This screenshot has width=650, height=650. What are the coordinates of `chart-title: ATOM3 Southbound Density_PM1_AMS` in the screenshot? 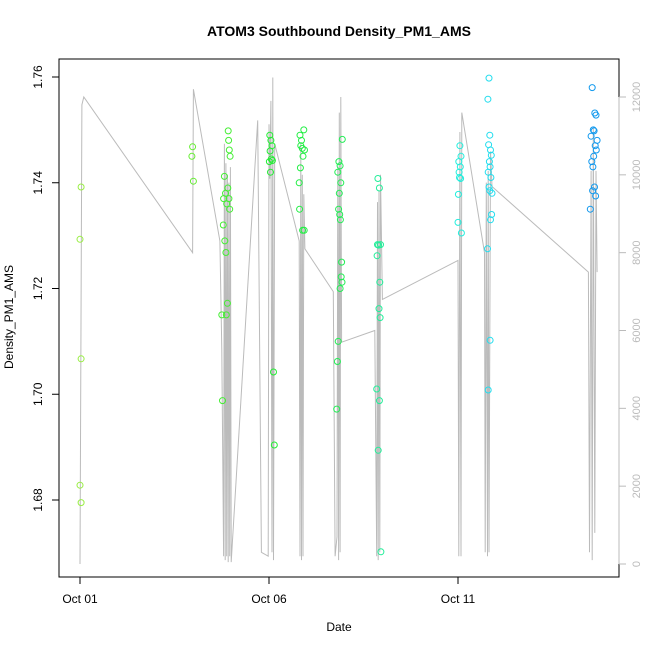 It's located at (339, 31).